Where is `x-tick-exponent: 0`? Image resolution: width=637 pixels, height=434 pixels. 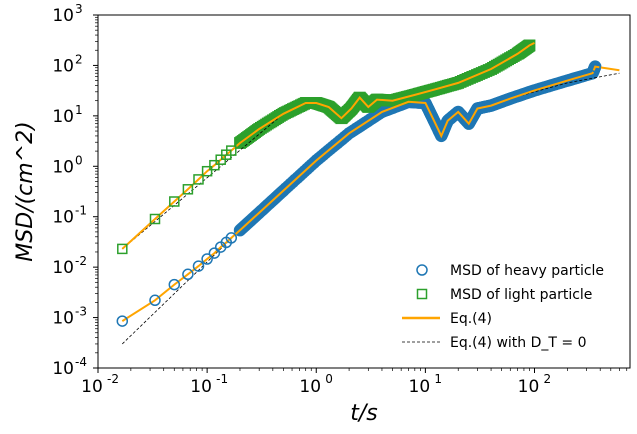 x-tick-exponent: 0 is located at coordinates (329, 379).